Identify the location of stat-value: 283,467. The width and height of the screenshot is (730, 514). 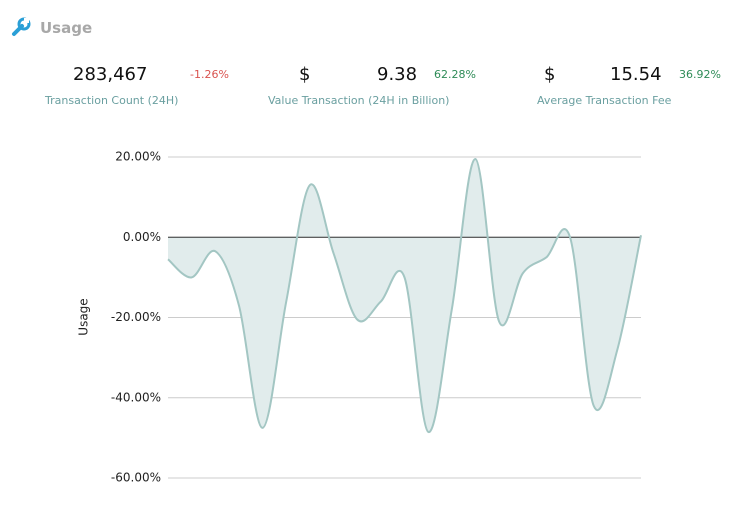
(110, 74).